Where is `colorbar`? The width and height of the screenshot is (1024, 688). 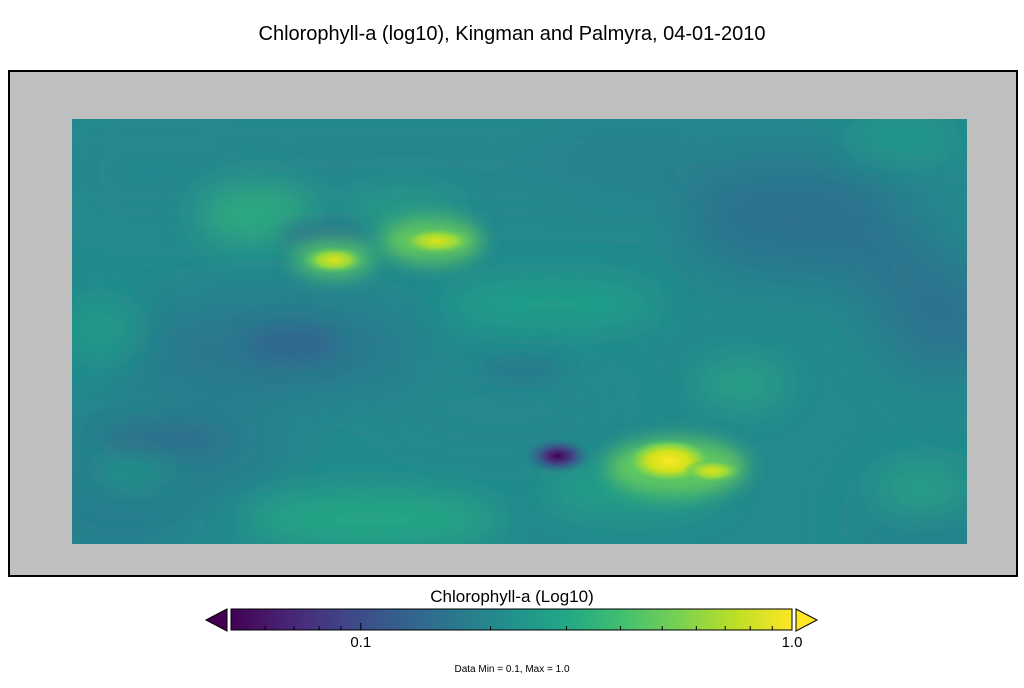 colorbar is located at coordinates (515, 620).